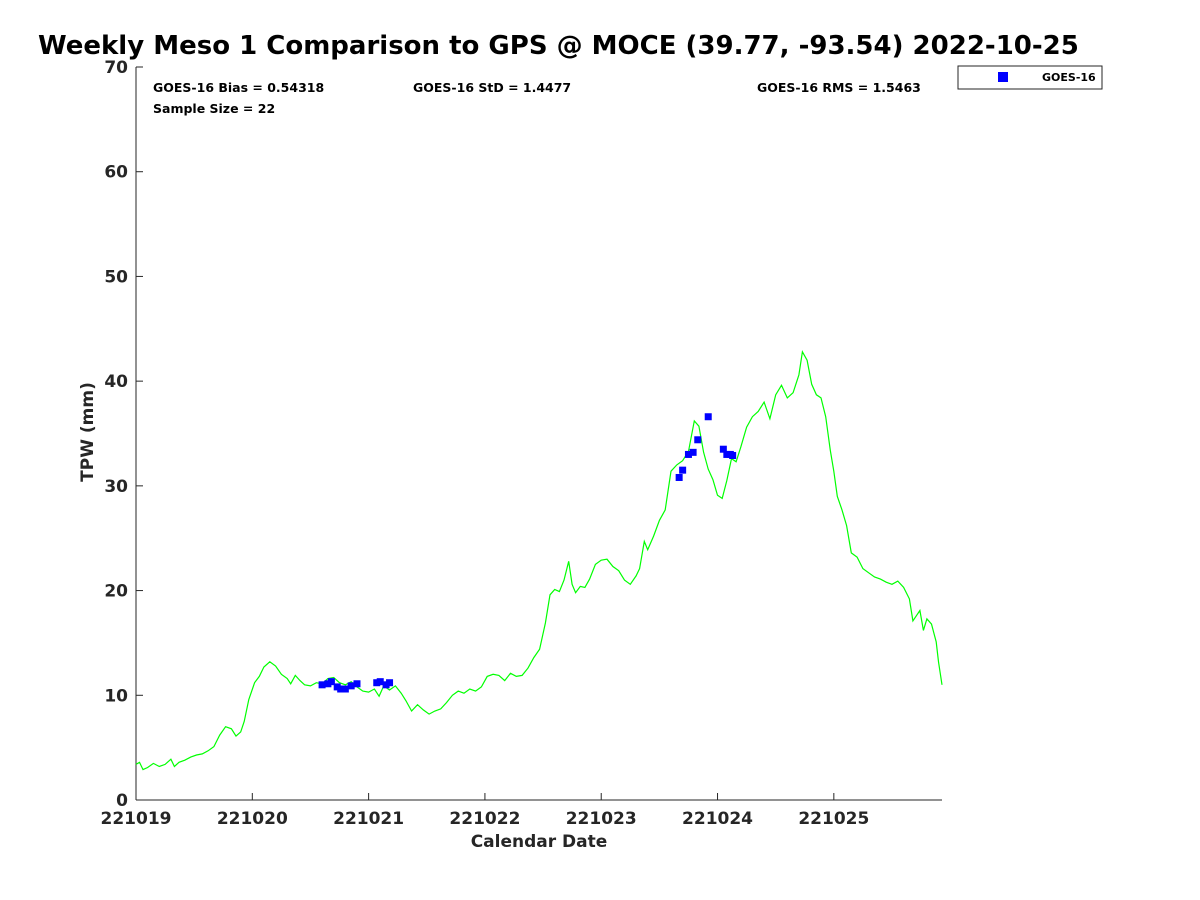 This screenshot has height=900, width=1200. I want to click on y-tick-label: 60, so click(116, 173).